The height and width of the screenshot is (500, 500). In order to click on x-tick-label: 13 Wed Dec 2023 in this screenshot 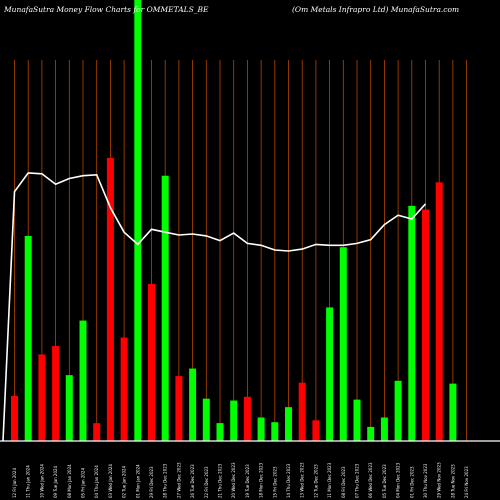, I will do `click(302, 480)`.